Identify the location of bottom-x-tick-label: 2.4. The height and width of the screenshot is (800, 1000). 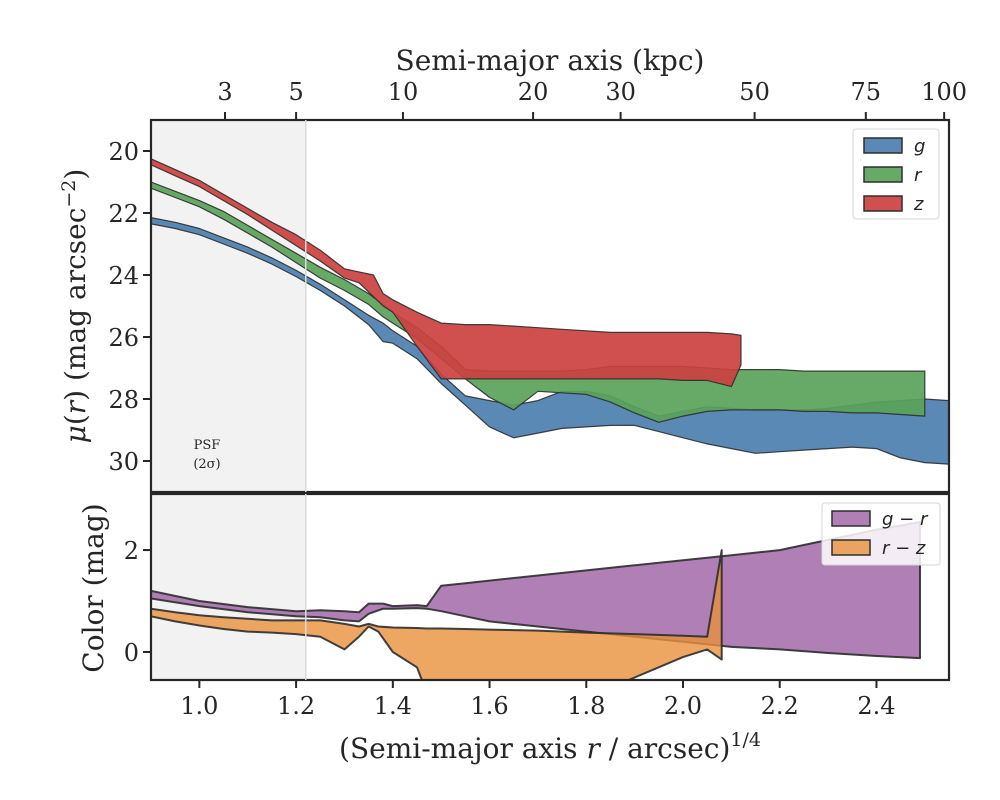
(876, 706).